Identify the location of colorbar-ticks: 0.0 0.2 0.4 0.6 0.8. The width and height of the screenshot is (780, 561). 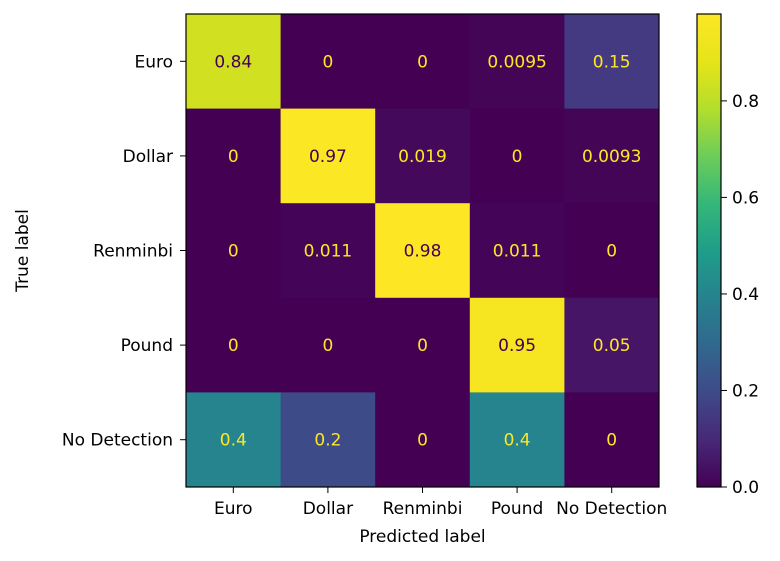
(740, 295).